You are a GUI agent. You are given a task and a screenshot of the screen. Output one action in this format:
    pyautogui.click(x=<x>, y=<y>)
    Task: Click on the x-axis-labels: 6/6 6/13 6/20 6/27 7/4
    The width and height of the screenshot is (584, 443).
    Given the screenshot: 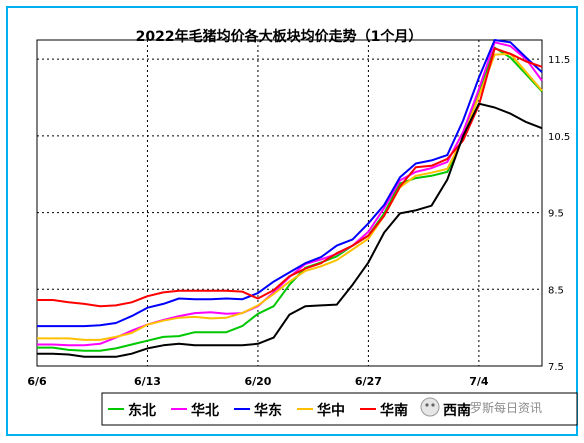 What is the action you would take?
    pyautogui.click(x=258, y=381)
    